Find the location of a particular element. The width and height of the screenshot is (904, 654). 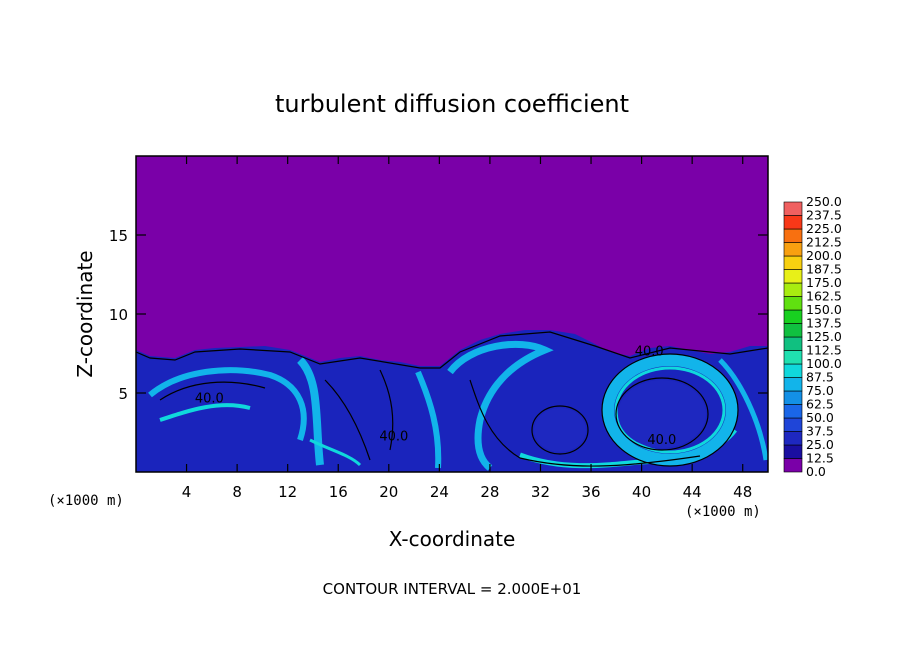

x-tick-label: 40 is located at coordinates (641, 492).